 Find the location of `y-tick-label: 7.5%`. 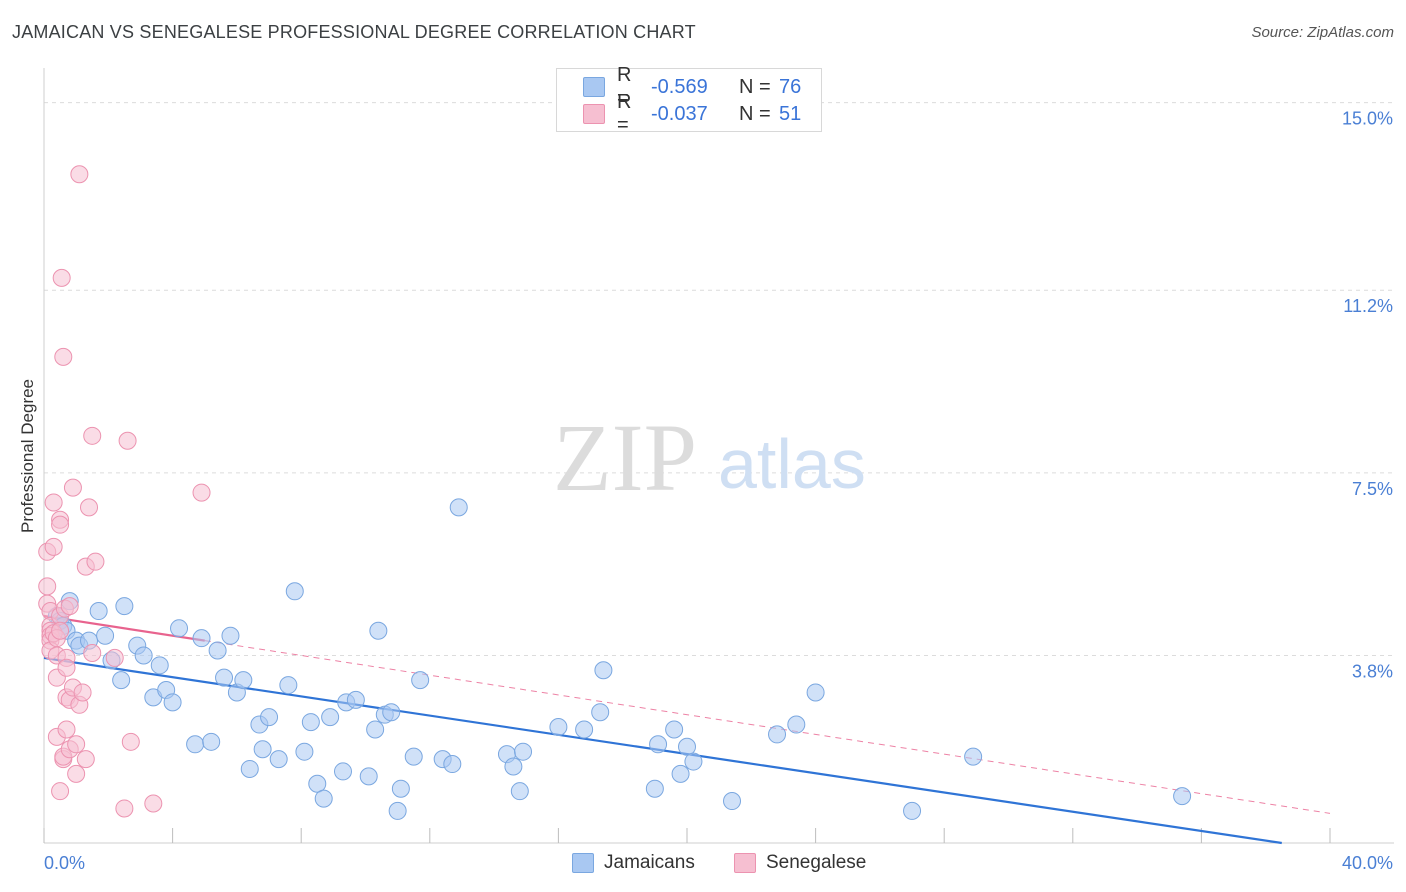

y-tick-label: 7.5% is located at coordinates (1372, 489).